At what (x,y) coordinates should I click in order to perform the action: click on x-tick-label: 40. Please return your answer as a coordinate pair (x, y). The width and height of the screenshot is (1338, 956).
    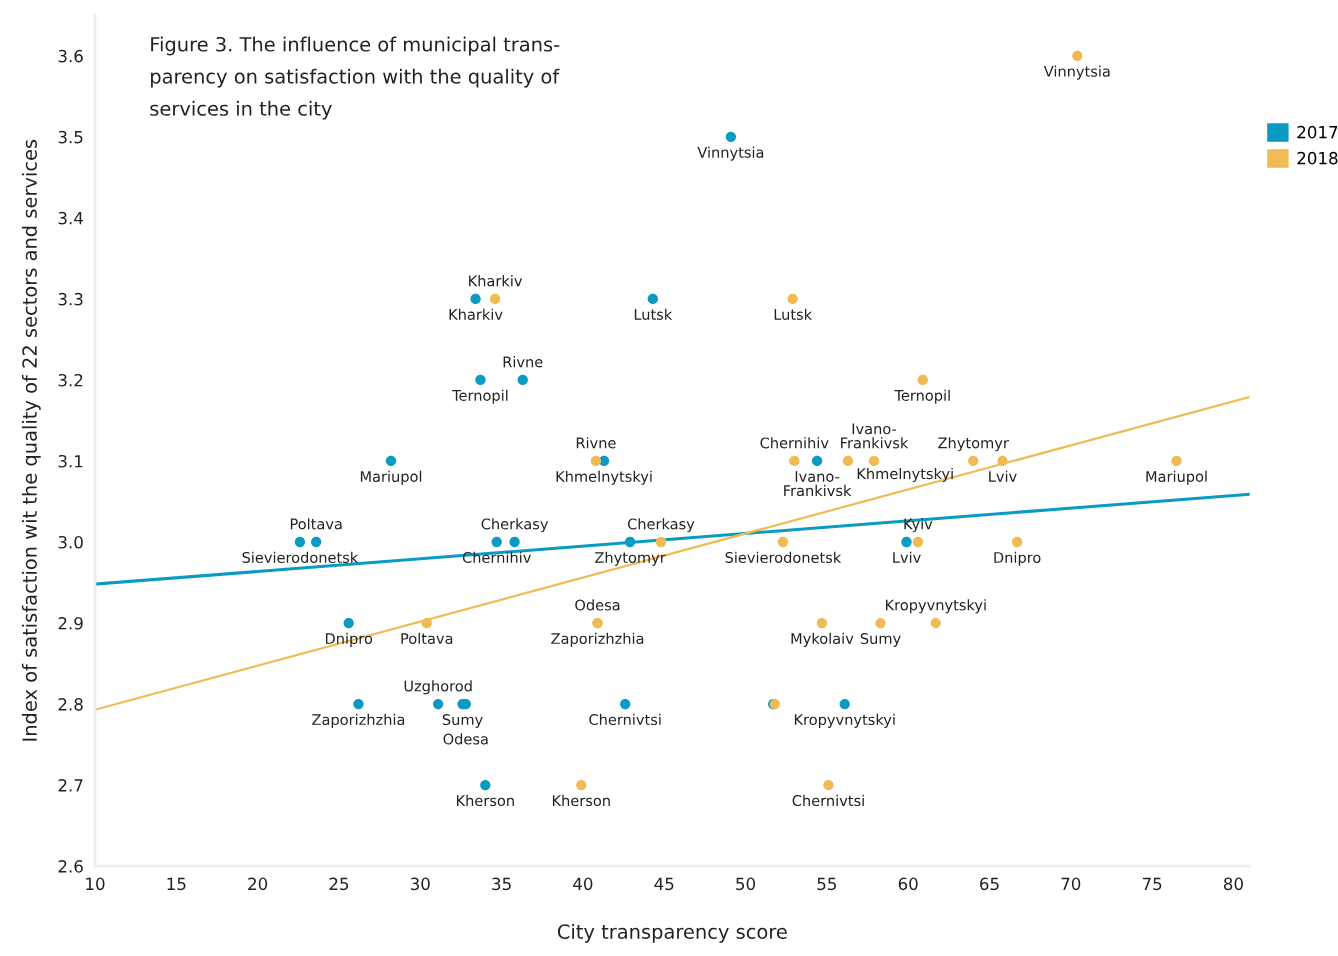
    Looking at the image, I should click on (583, 884).